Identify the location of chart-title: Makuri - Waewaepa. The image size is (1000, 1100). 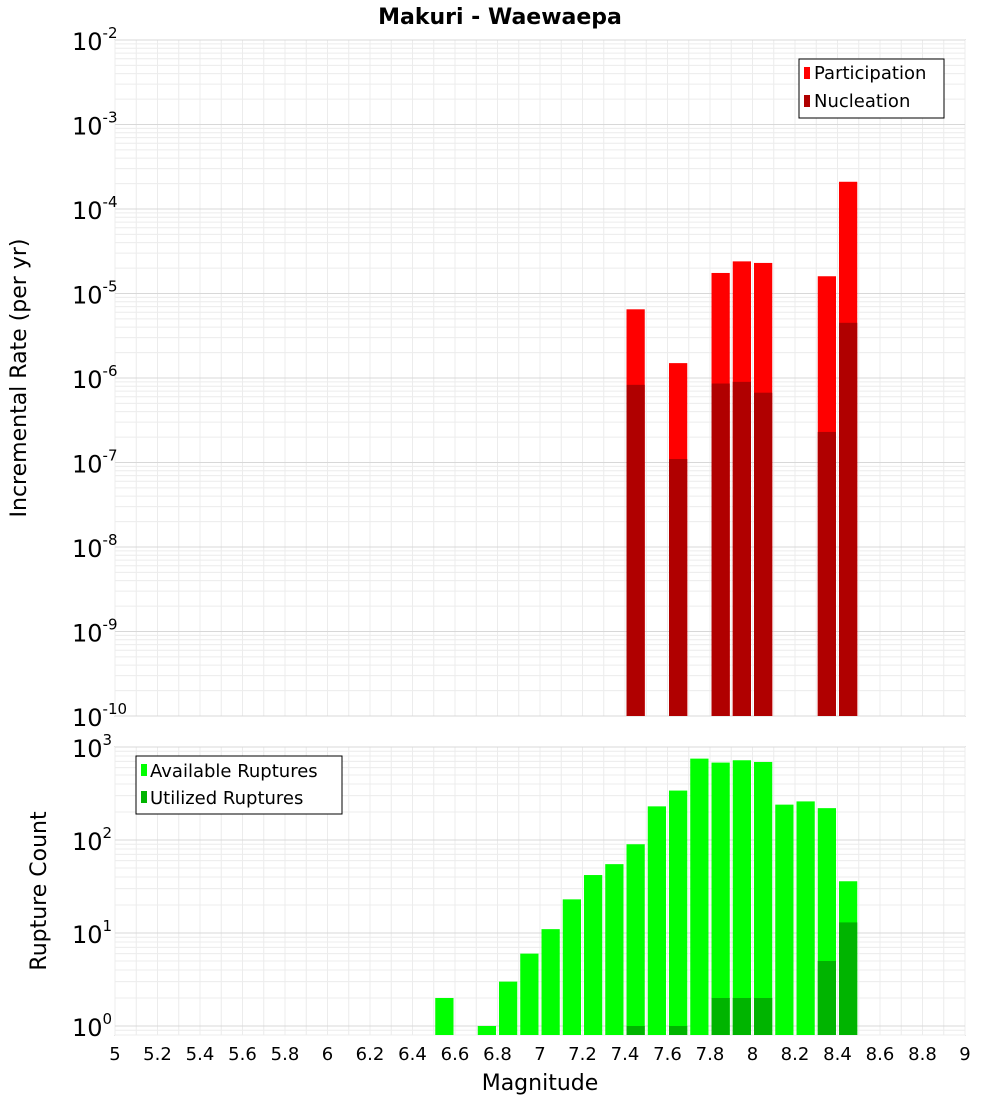
(500, 17).